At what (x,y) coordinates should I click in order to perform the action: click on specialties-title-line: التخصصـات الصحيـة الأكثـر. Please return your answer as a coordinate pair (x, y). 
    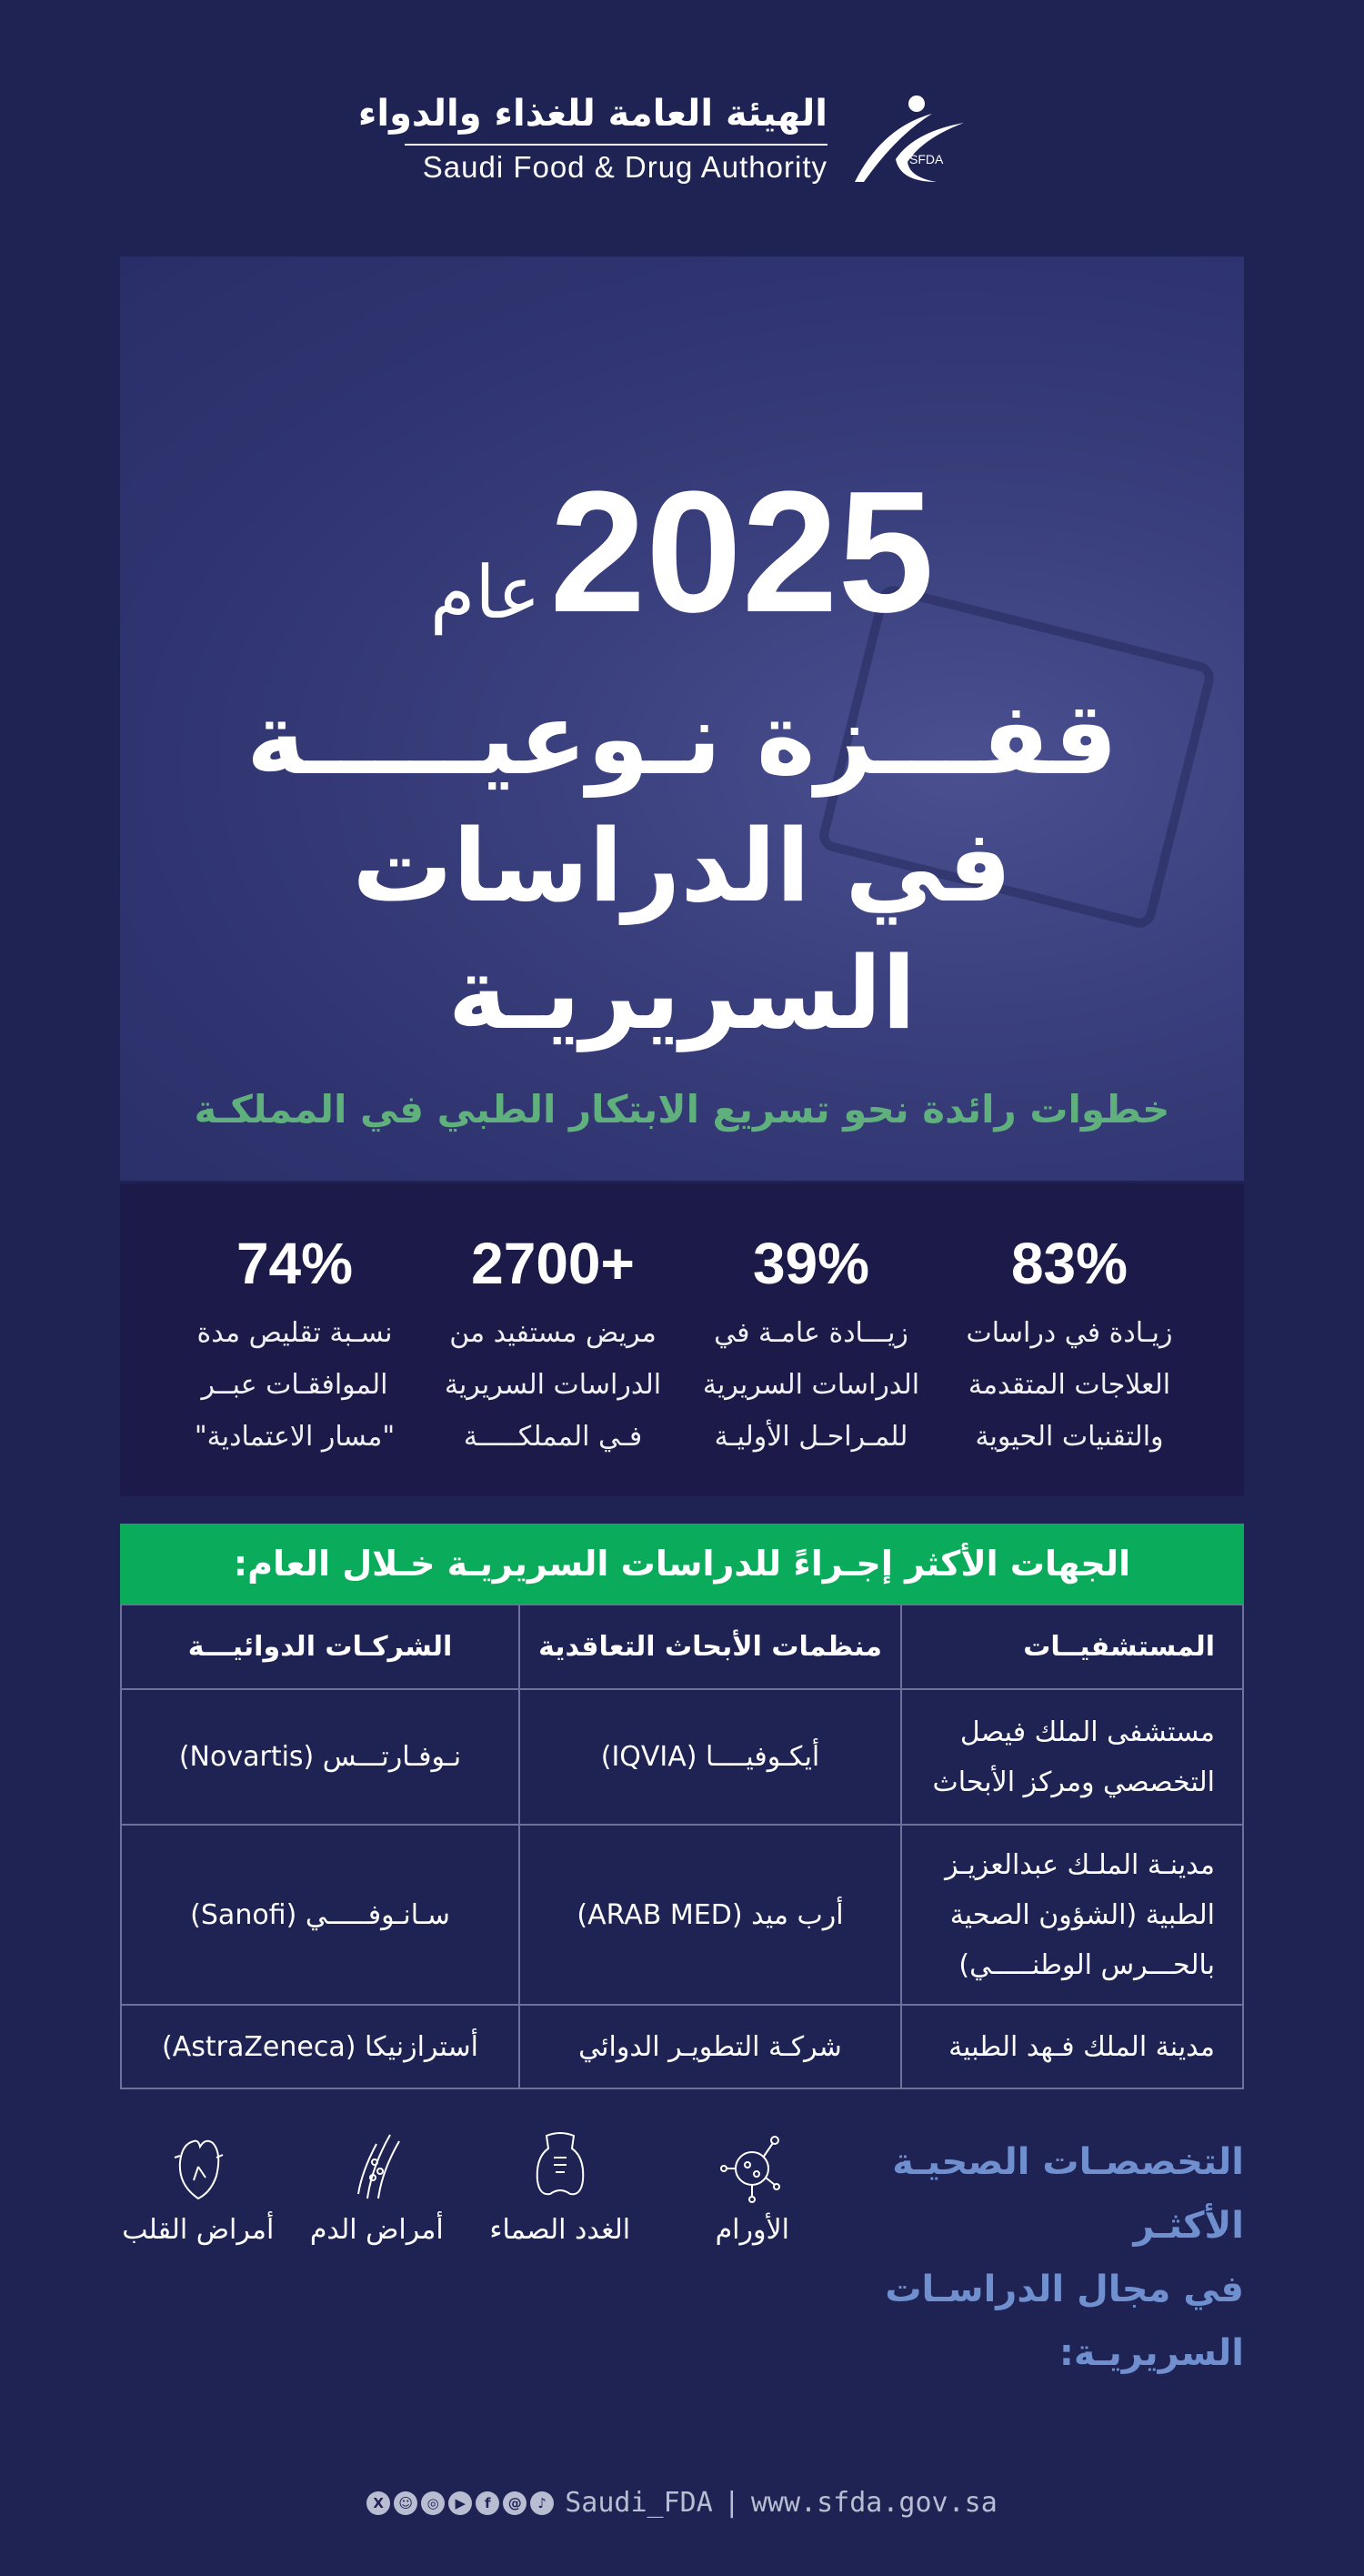
    Looking at the image, I should click on (1068, 2194).